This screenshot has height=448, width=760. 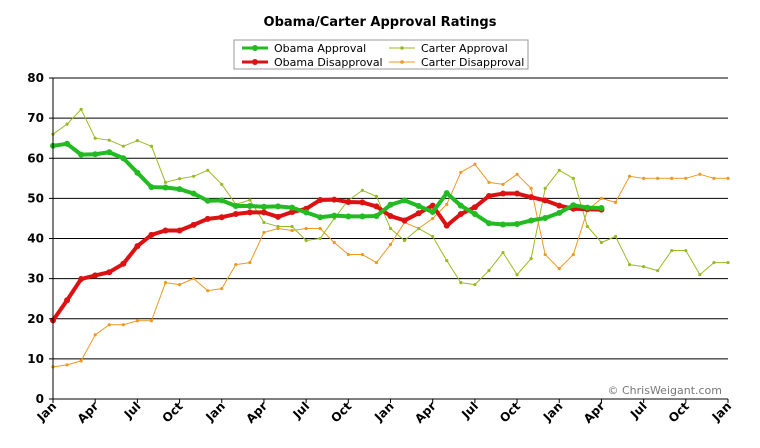 What do you see at coordinates (35, 319) in the screenshot?
I see `y-tick-label: 20` at bounding box center [35, 319].